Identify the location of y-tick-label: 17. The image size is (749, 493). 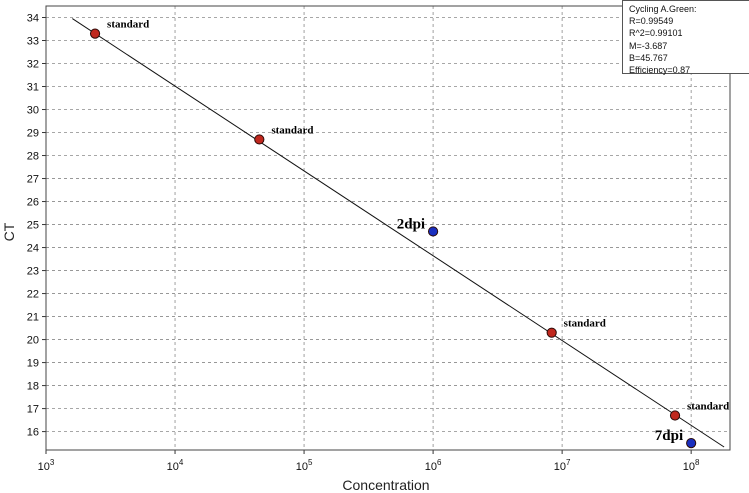
(33, 410).